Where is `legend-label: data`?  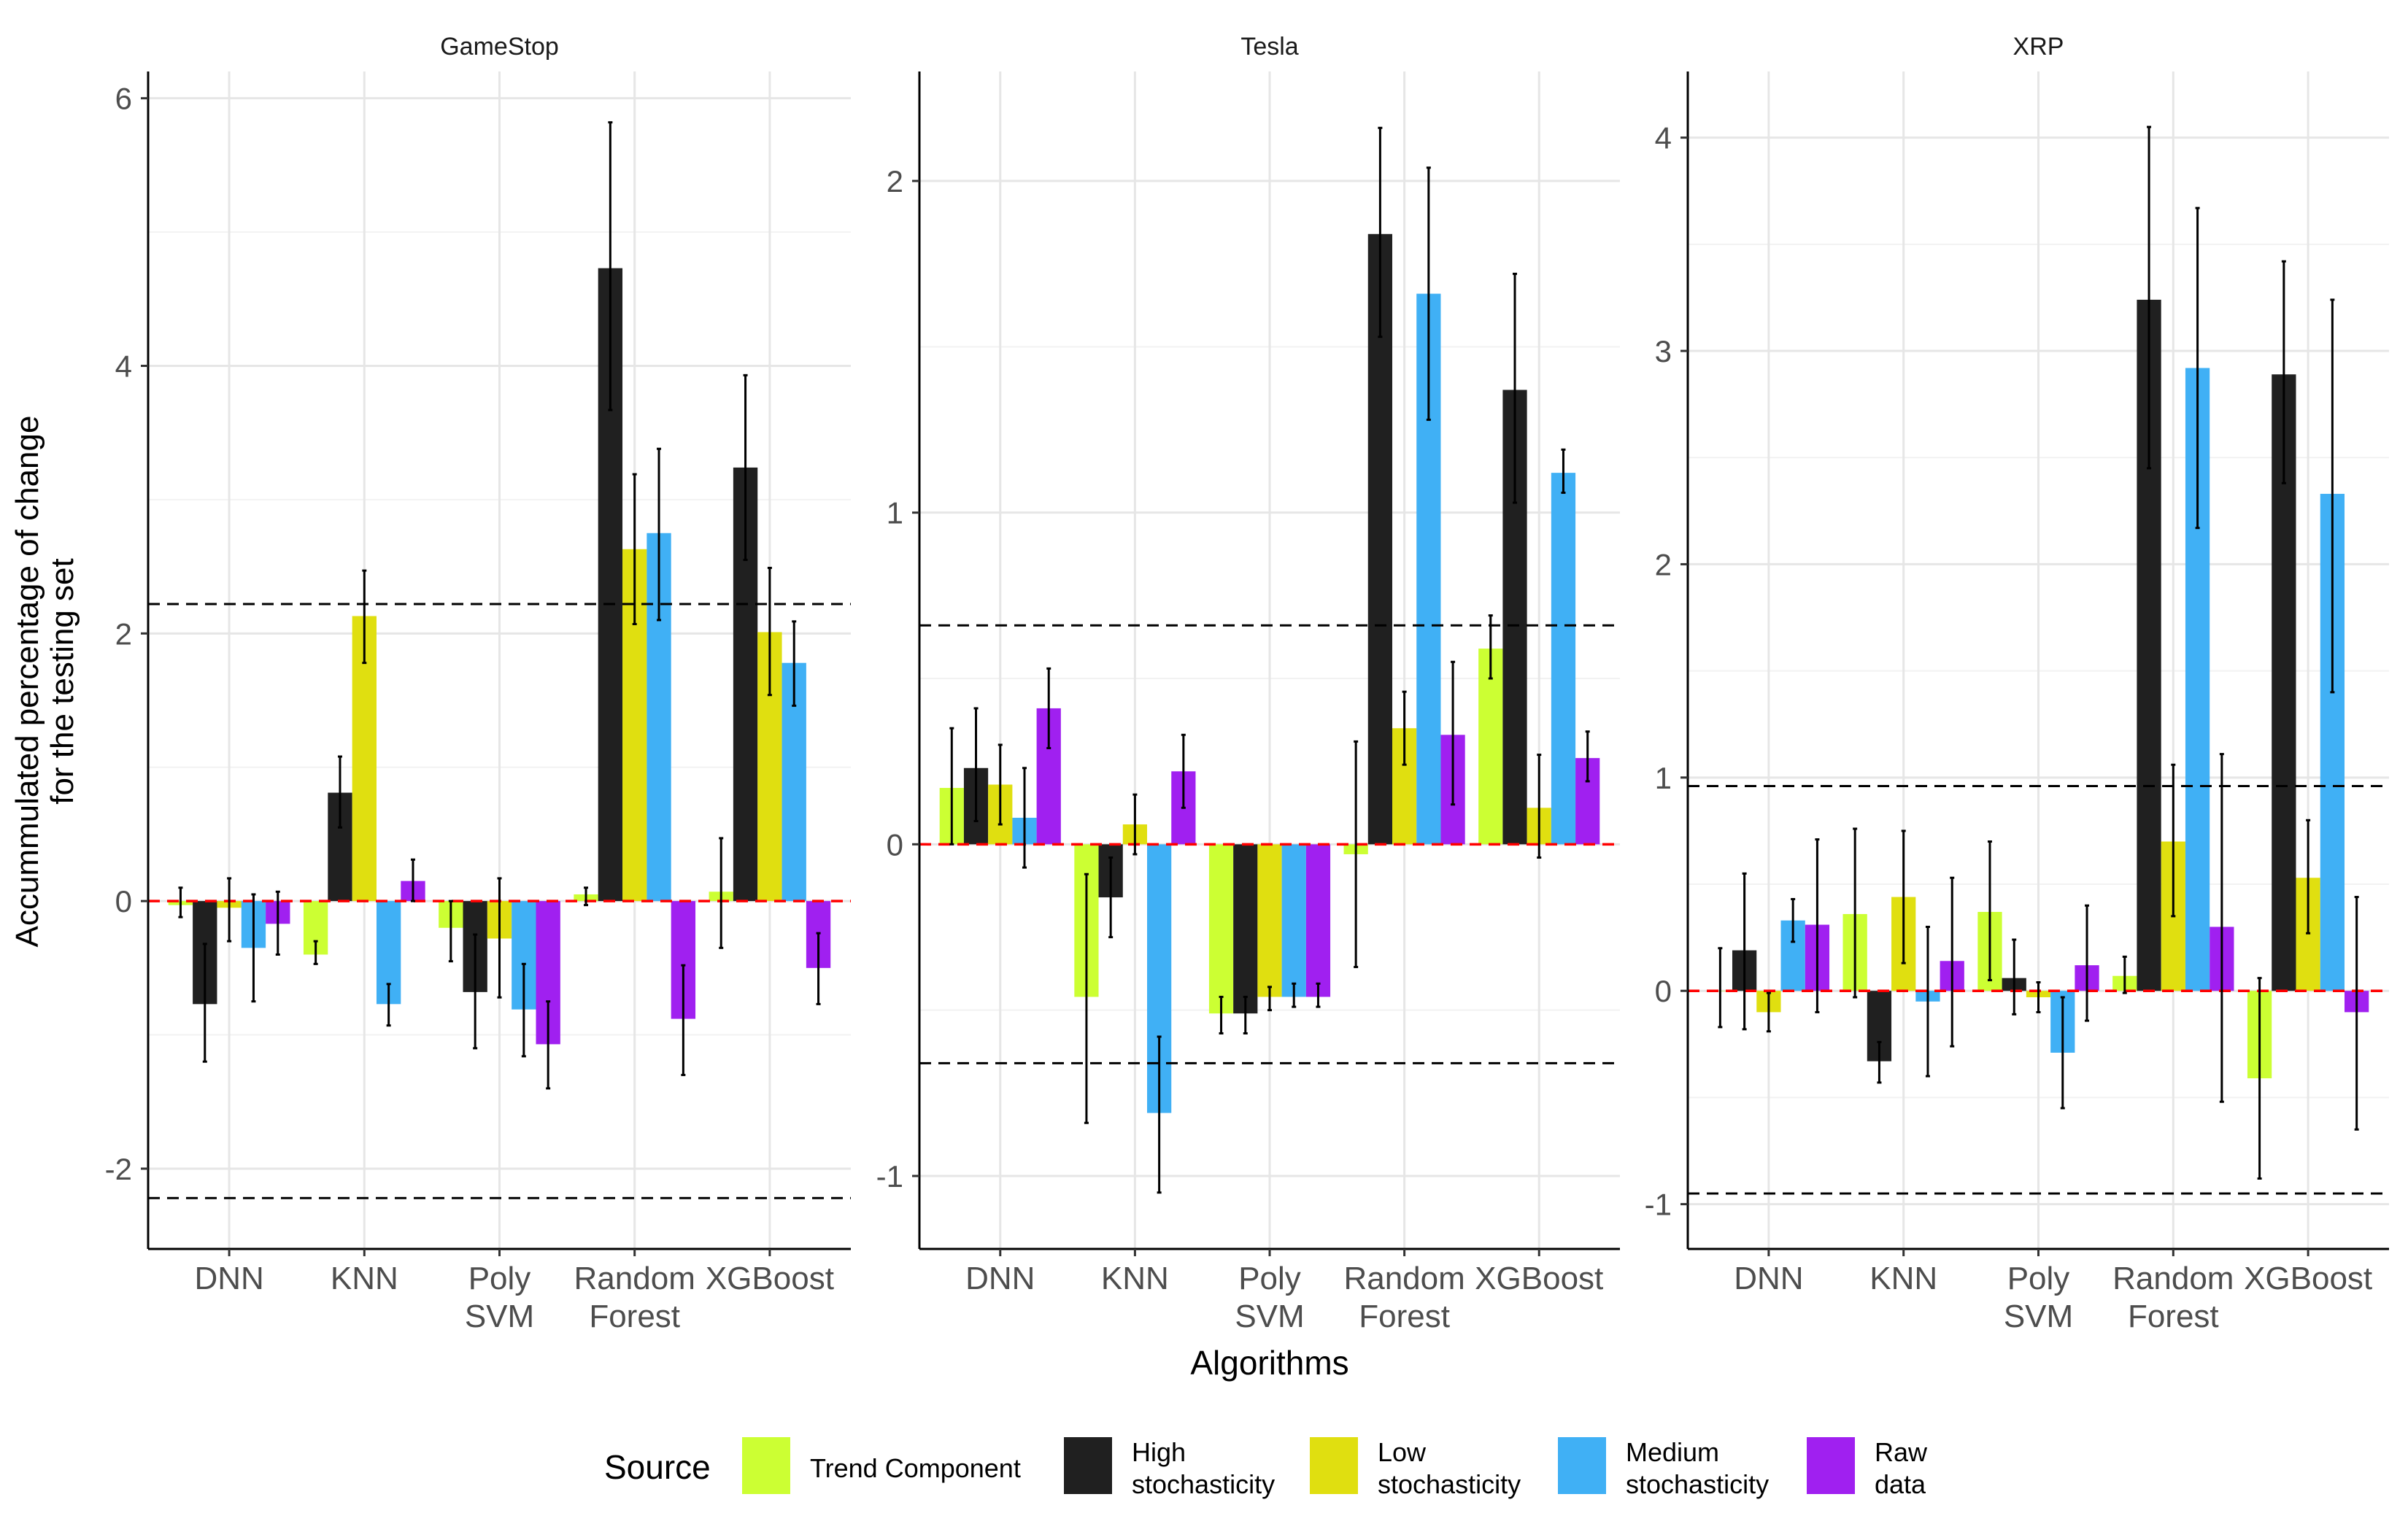 legend-label: data is located at coordinates (1900, 1484).